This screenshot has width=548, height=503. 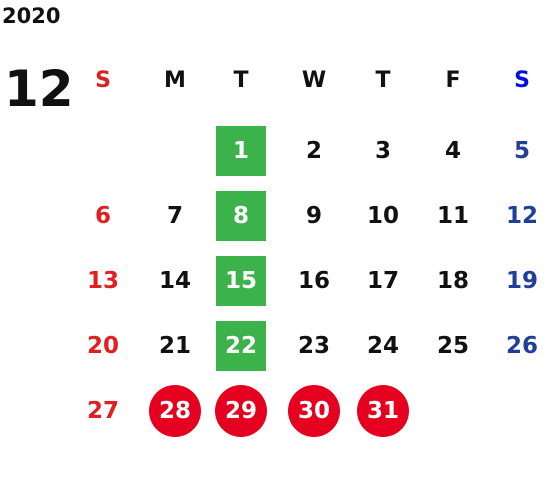 What do you see at coordinates (31, 16) in the screenshot?
I see `year: 2020` at bounding box center [31, 16].